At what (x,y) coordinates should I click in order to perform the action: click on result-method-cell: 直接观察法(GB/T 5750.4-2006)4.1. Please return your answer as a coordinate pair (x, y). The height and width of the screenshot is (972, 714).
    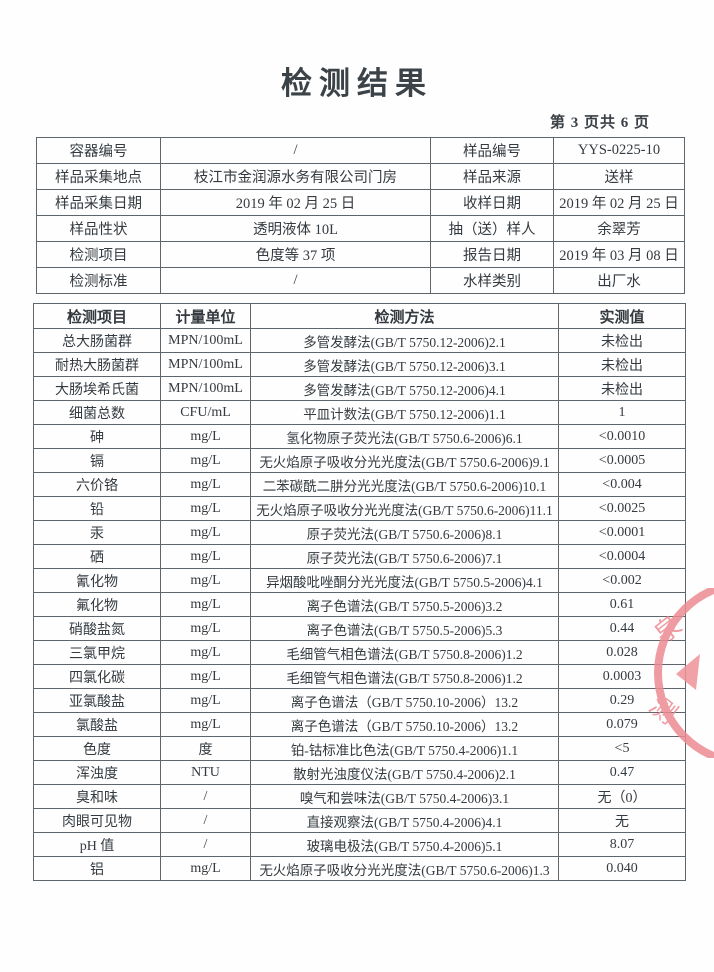
    Looking at the image, I should click on (404, 820).